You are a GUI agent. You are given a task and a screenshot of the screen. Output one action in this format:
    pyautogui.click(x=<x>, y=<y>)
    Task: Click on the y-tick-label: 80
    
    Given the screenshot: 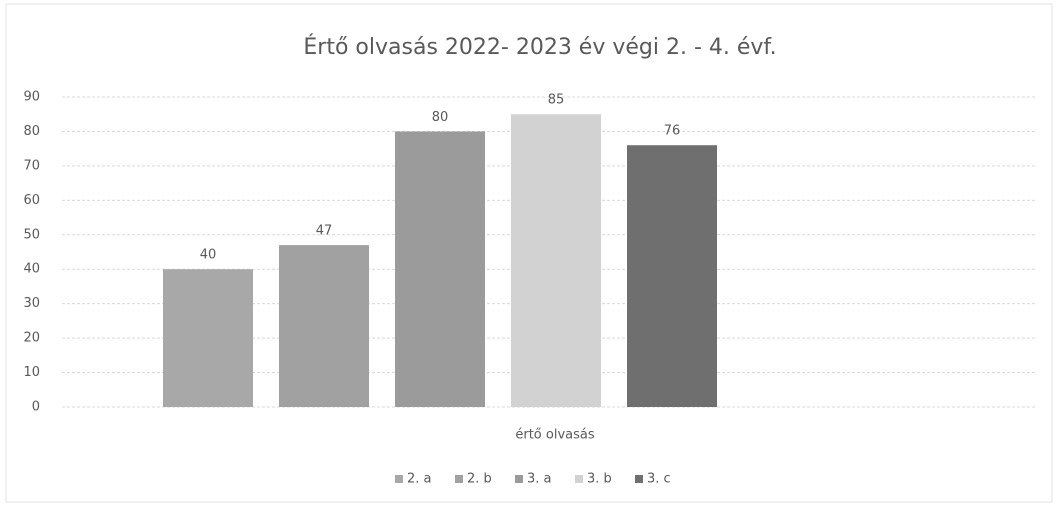 What is the action you would take?
    pyautogui.click(x=31, y=131)
    